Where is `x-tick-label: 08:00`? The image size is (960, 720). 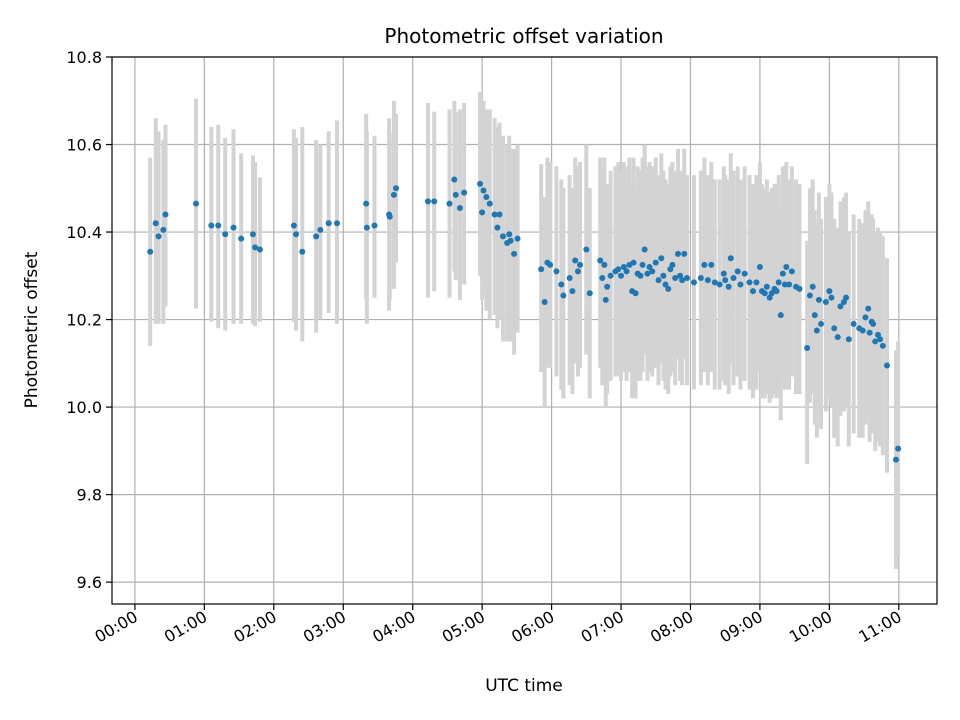
x-tick-label: 08:00 is located at coordinates (671, 627).